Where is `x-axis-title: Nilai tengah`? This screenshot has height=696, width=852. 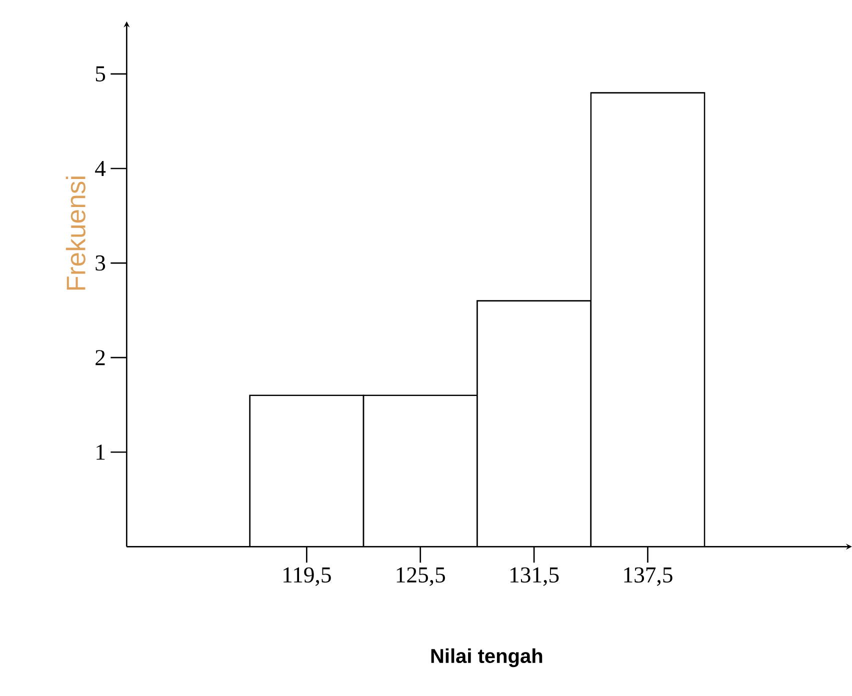 x-axis-title: Nilai tengah is located at coordinates (486, 658).